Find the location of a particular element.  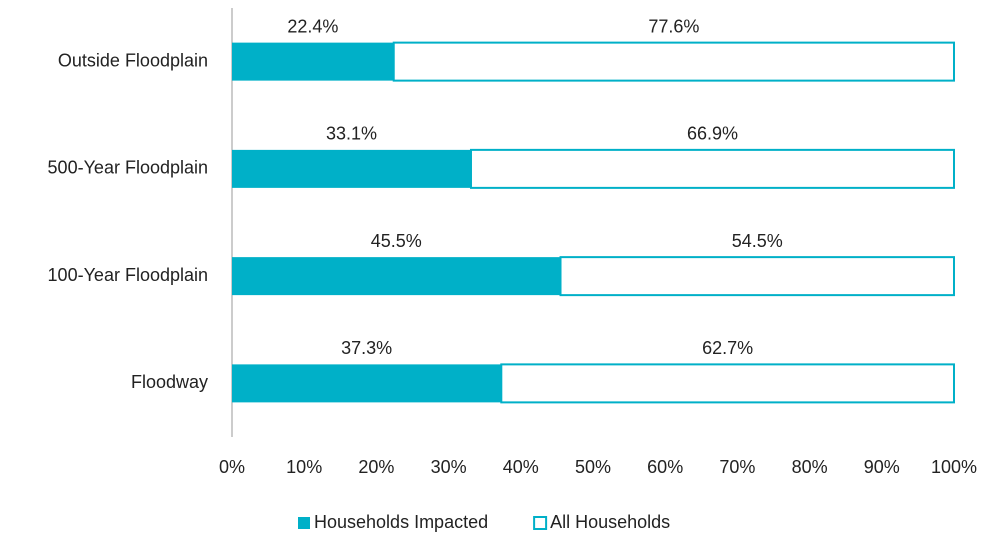

x-tick-label: 100% is located at coordinates (954, 467).